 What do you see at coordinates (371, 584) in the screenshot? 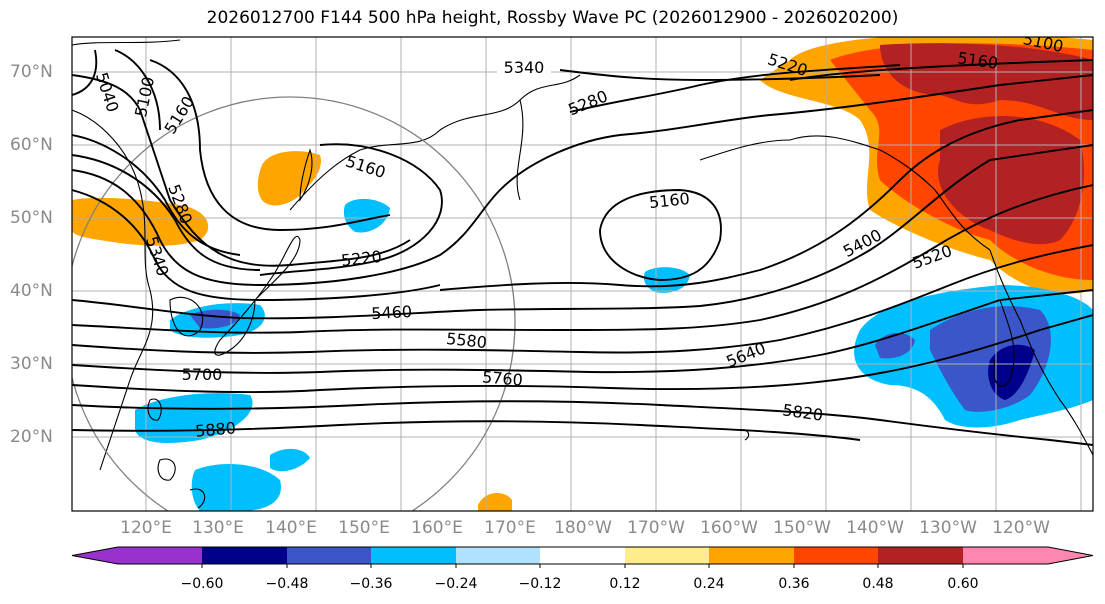
I see `colorbar-tick: −0.36` at bounding box center [371, 584].